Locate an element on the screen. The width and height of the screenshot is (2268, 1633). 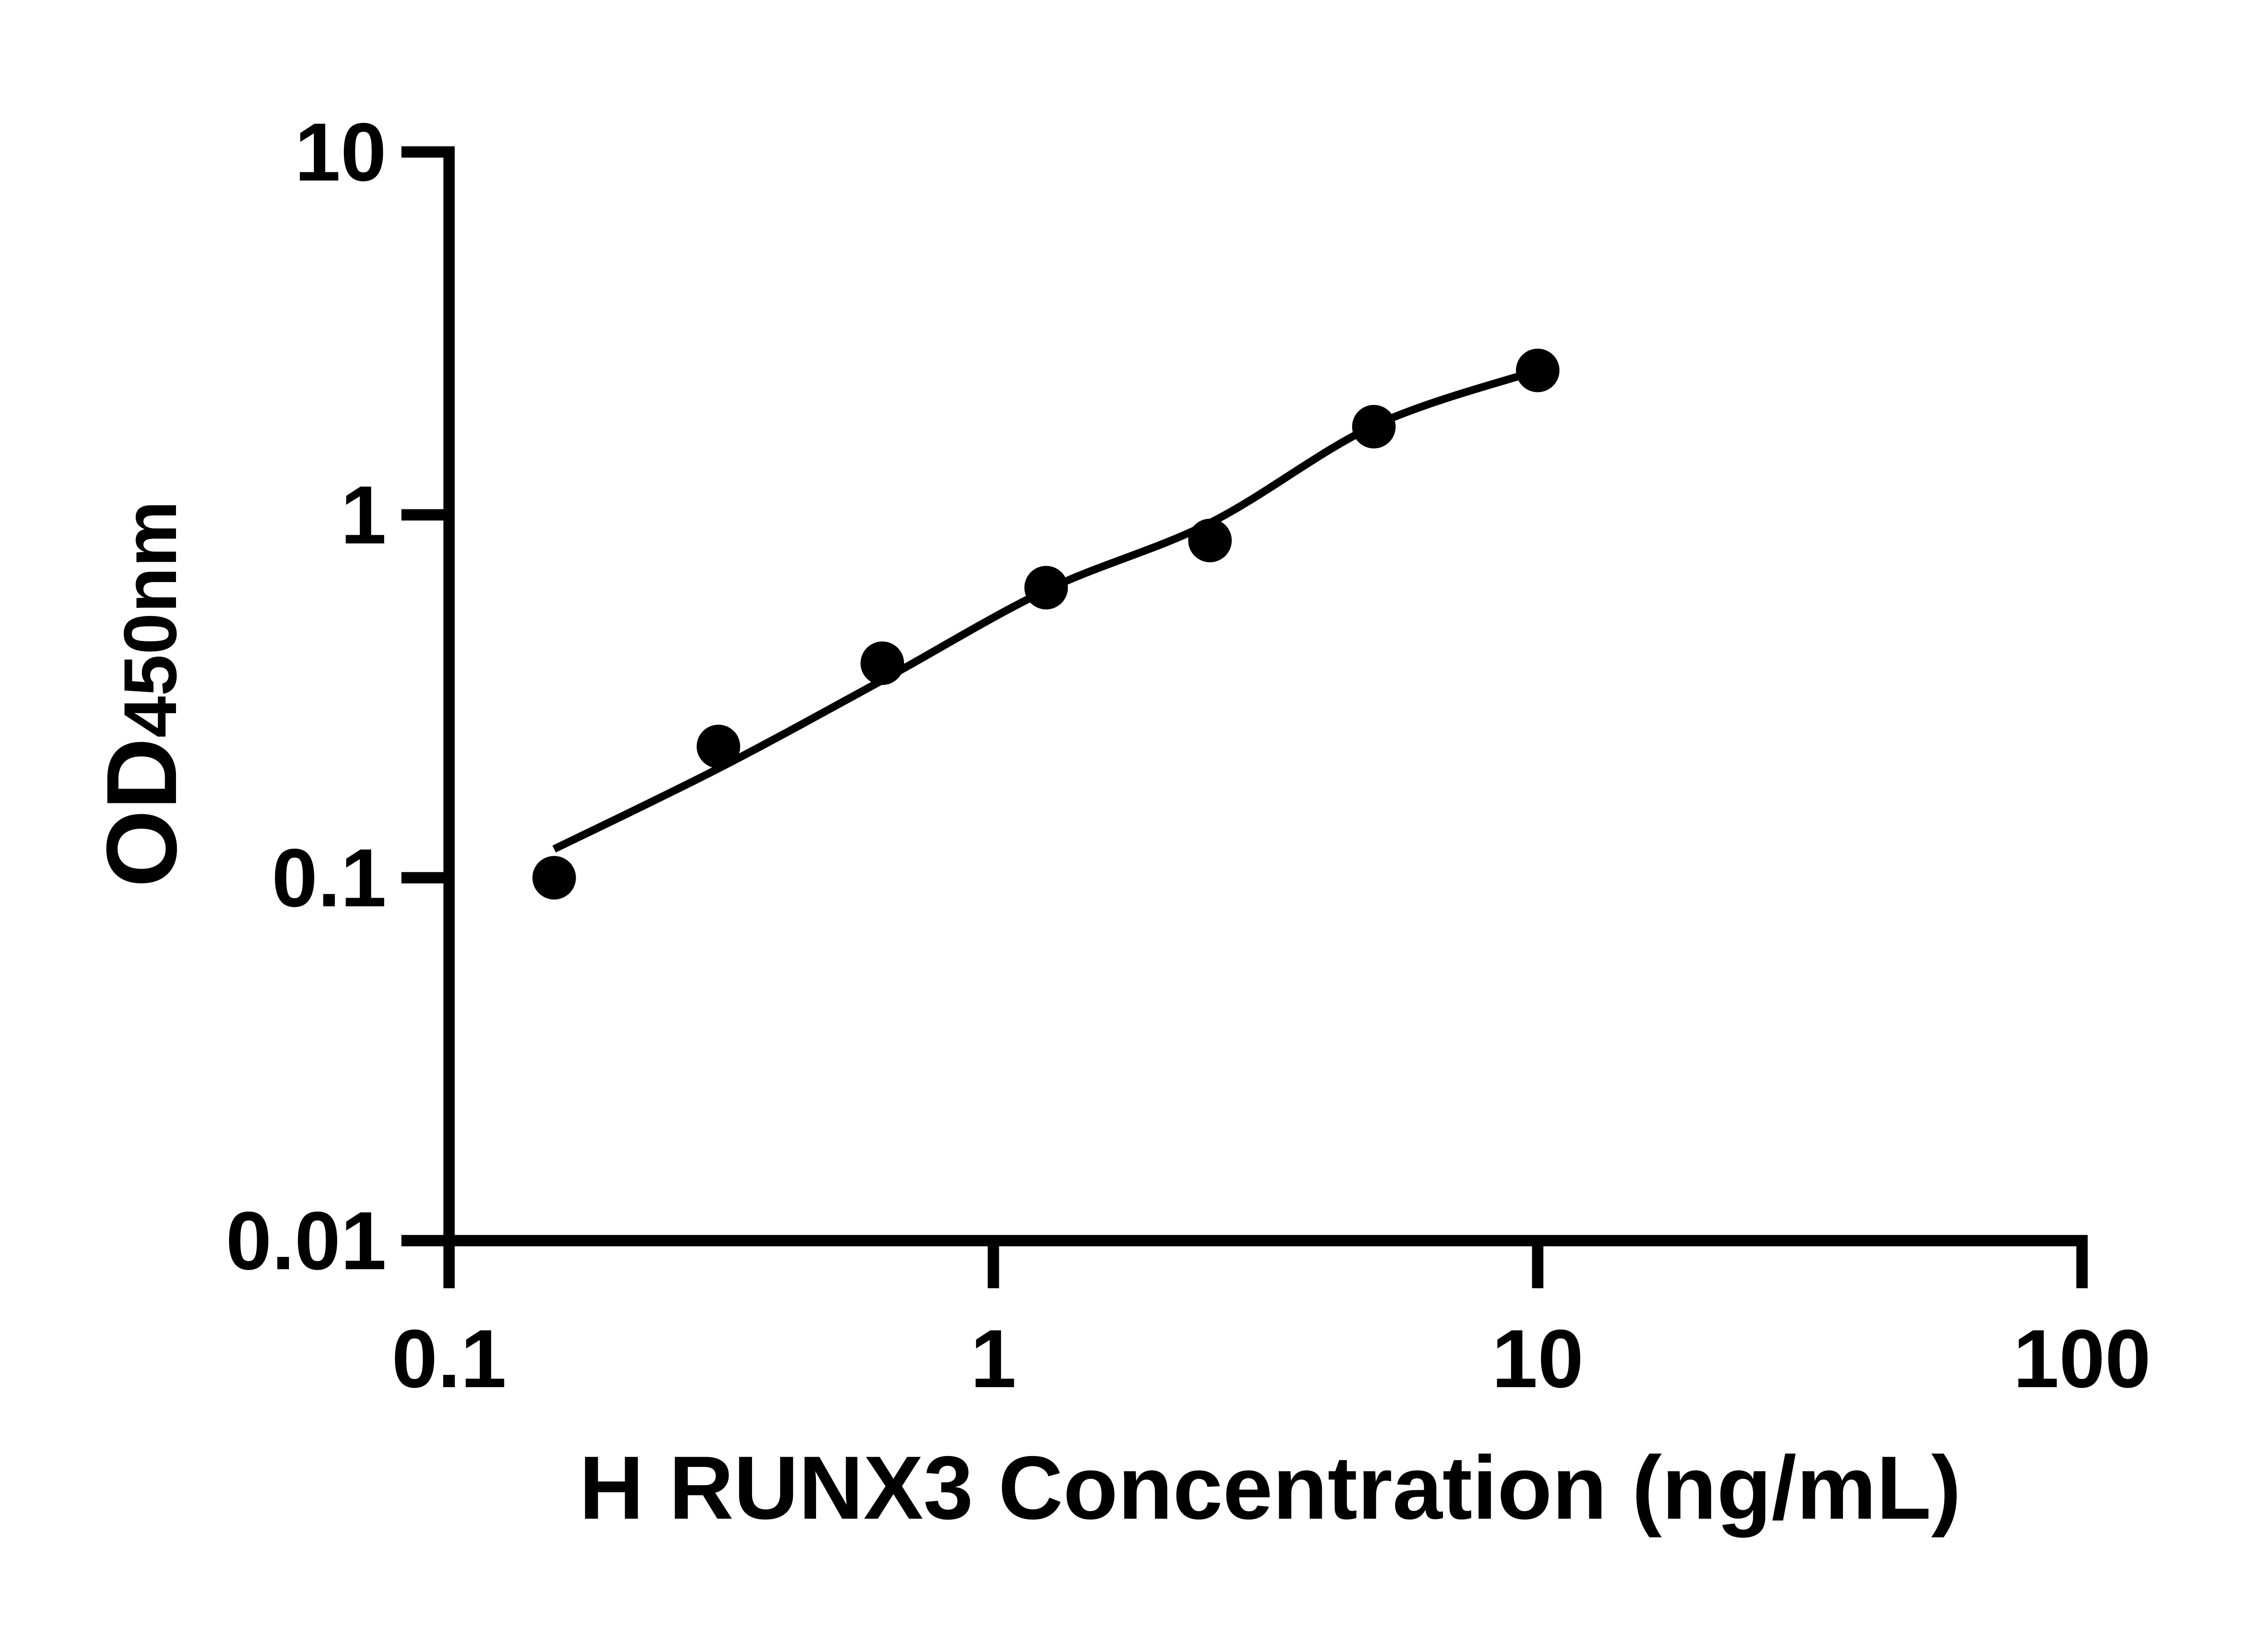
x-tick-label-10: 10 is located at coordinates (1538, 1358).